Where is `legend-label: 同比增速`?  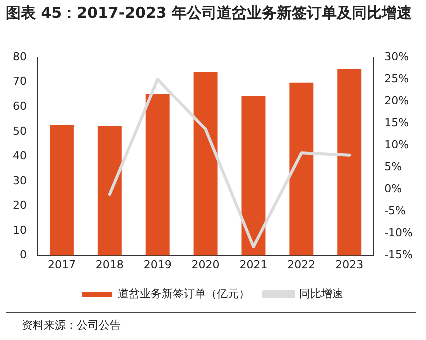 legend-label: 同比增速 is located at coordinates (322, 293).